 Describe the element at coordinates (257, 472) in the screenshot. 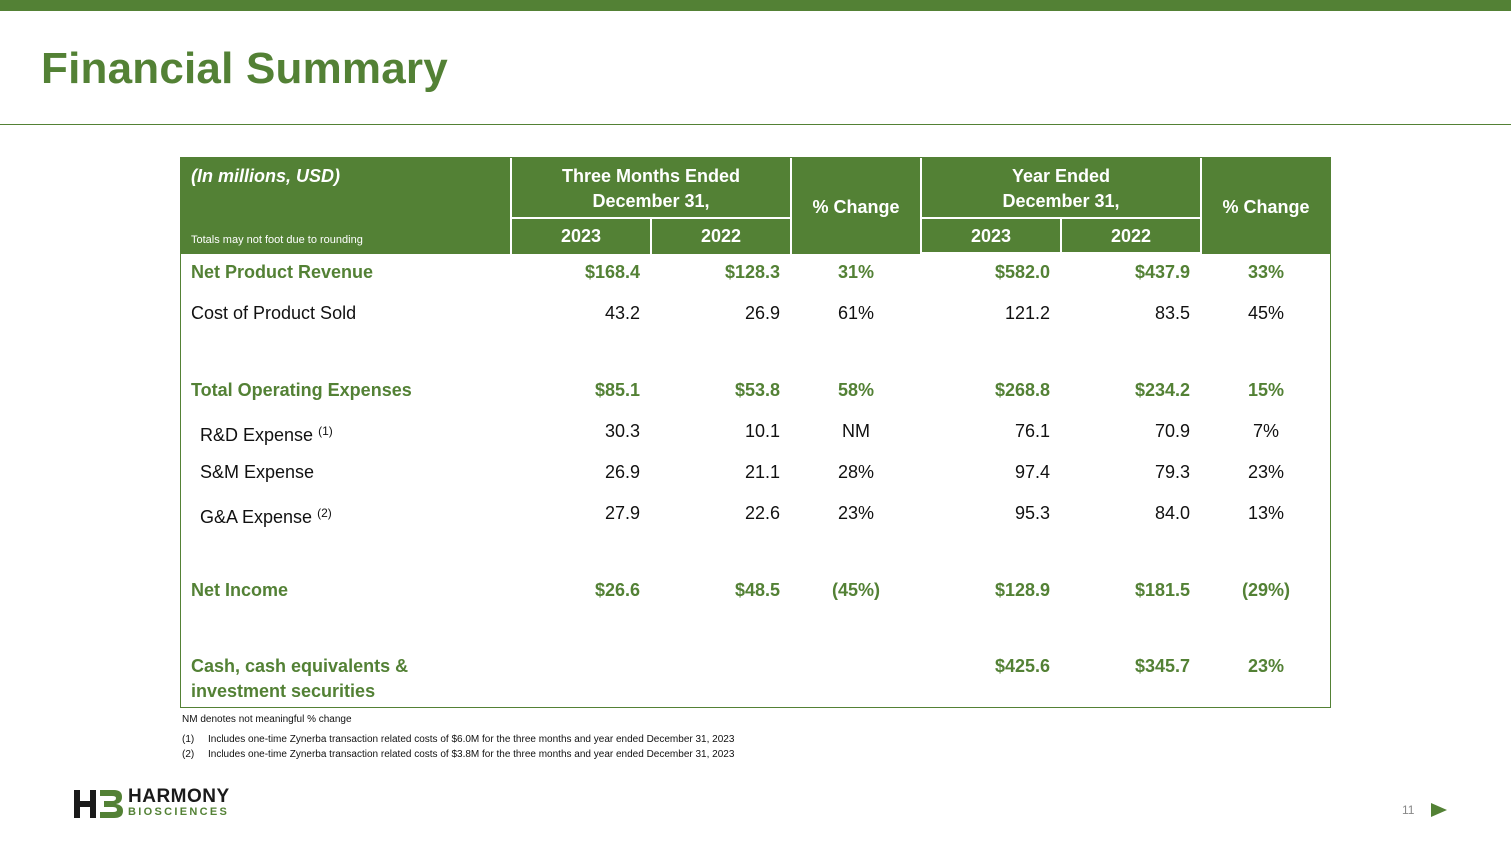

I see `row-label: S&M Expense` at that location.